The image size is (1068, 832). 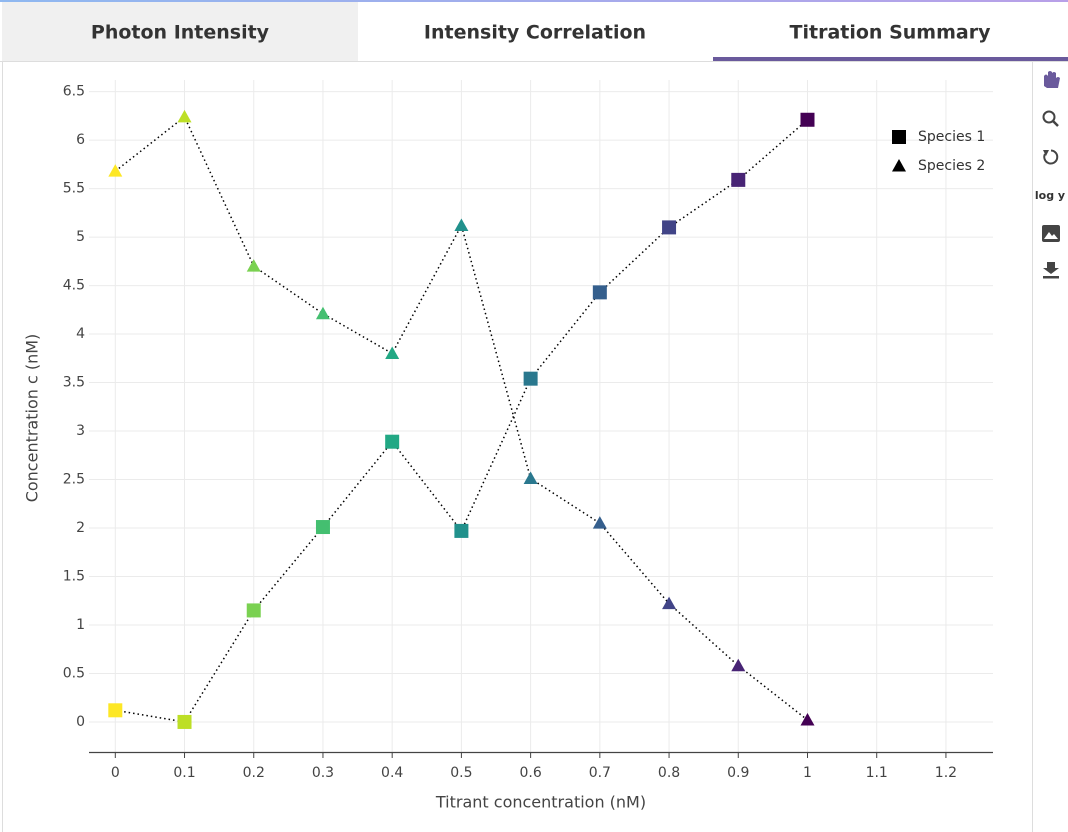 What do you see at coordinates (461, 773) in the screenshot?
I see `x-tick-label: 0.5` at bounding box center [461, 773].